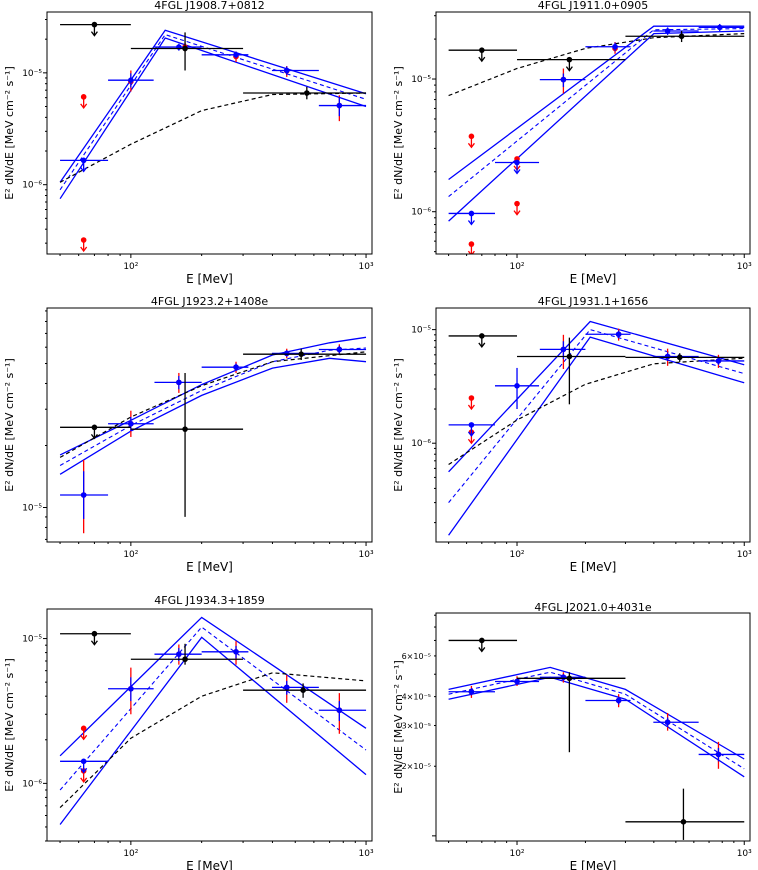 The image size is (758, 870). I want to click on panel-title: 4FGL J1934.3+1859, so click(209, 600).